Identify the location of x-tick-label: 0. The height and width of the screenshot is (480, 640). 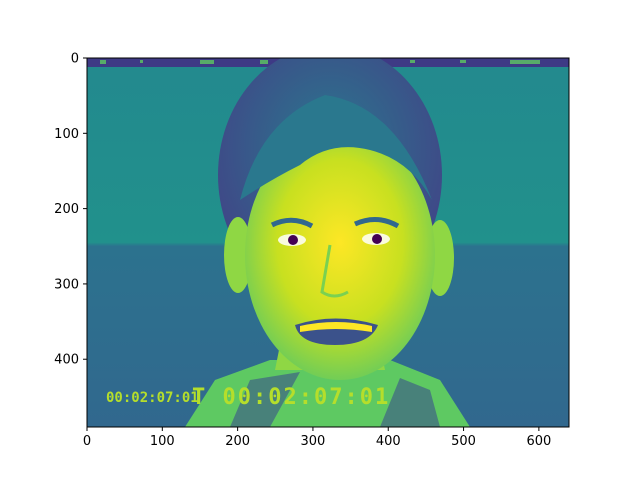
(87, 441).